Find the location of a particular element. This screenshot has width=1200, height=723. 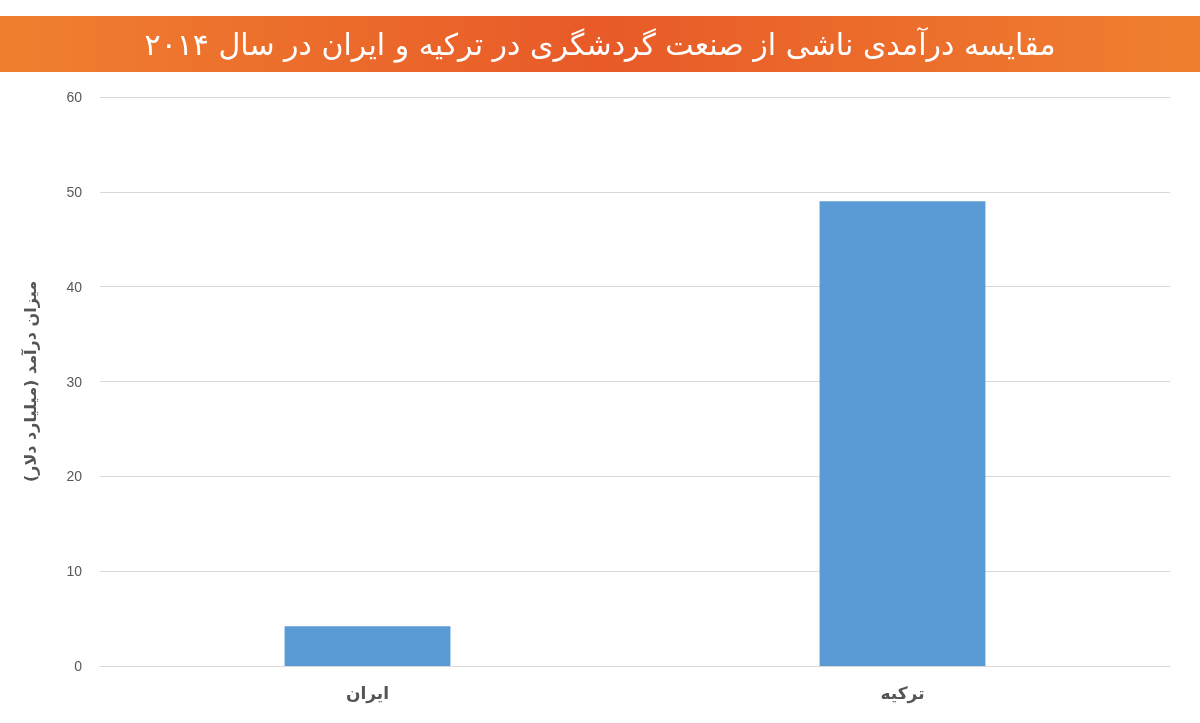

x-tick-label: ترکیه is located at coordinates (902, 693).